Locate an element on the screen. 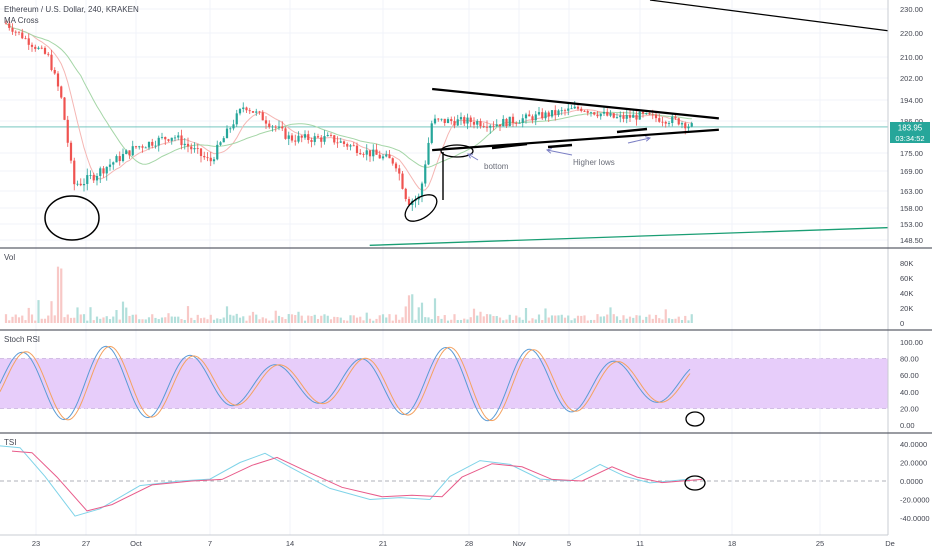 The height and width of the screenshot is (555, 932). time-axis: 23 27 Oct 7 14 21 28 Nov 5 11 18 25 De is located at coordinates (463, 543).